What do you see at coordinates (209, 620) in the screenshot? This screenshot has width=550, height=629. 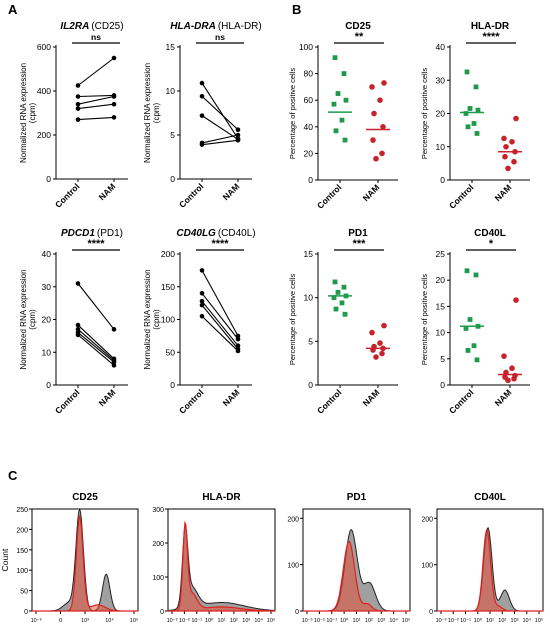 I see `x-tick-label: 10⁰` at bounding box center [209, 620].